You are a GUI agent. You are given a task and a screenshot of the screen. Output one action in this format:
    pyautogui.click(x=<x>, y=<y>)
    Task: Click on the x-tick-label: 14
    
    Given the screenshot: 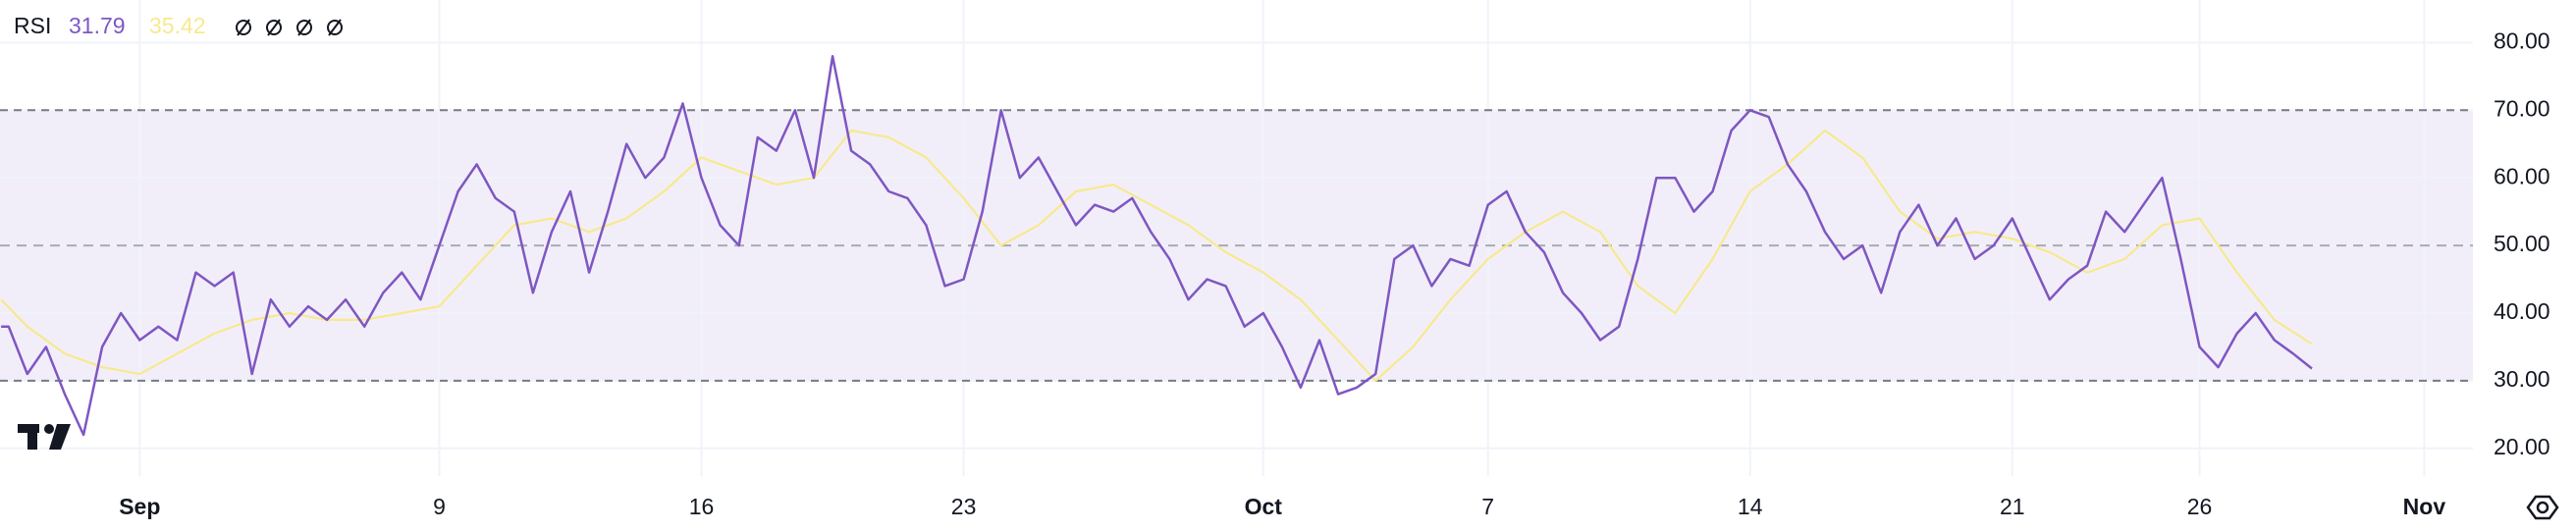 What is the action you would take?
    pyautogui.click(x=1750, y=507)
    